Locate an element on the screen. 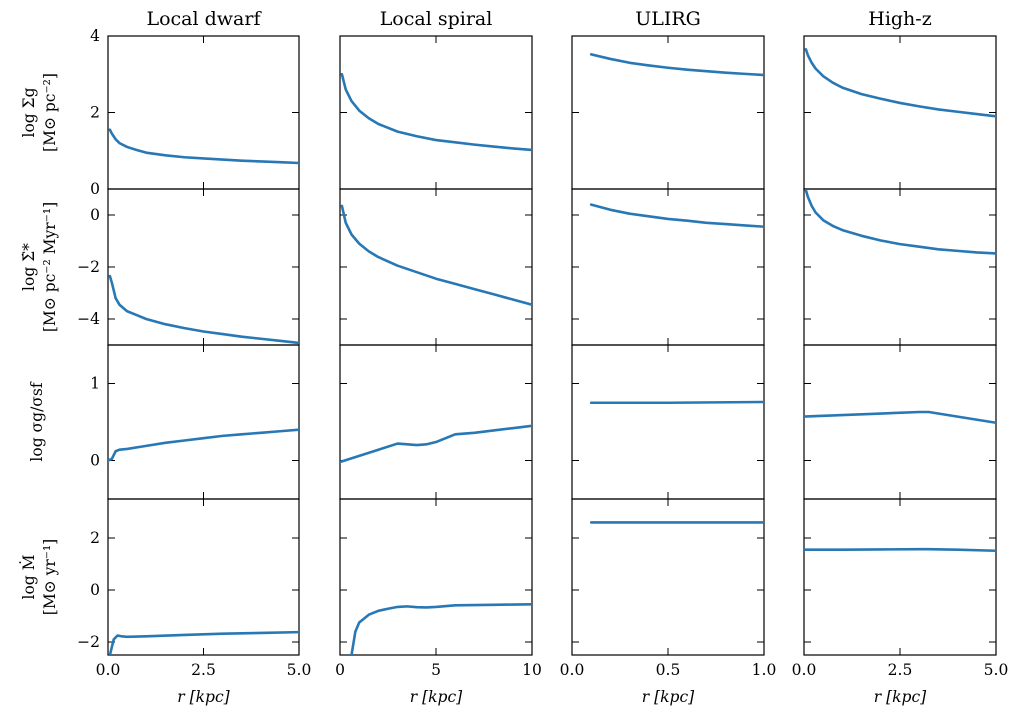 This screenshot has height=717, width=1011. x-tick-label: 0.5 is located at coordinates (668, 670).